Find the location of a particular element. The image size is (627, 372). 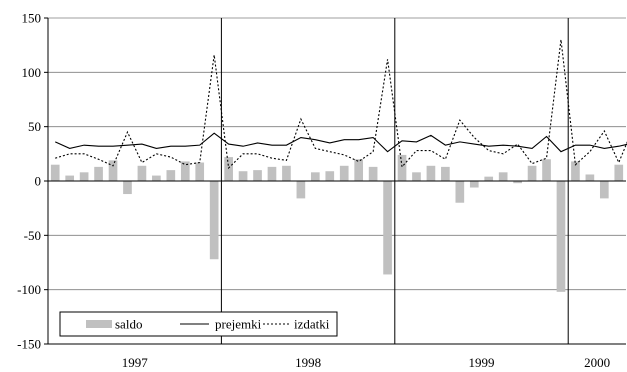

x-tick-label: 1999 is located at coordinates (482, 362).